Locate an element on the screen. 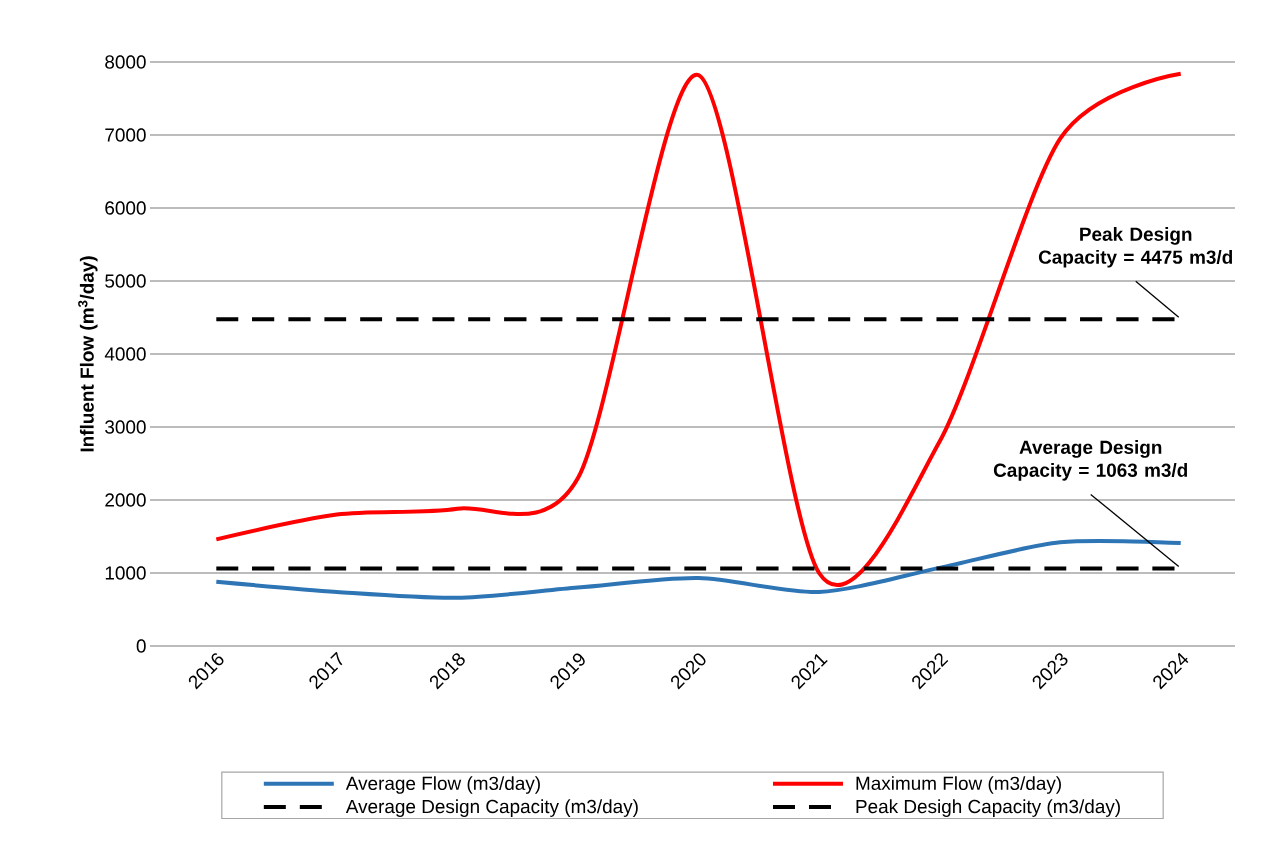 The height and width of the screenshot is (861, 1276). y-tick-label: 3000 is located at coordinates (125, 427).